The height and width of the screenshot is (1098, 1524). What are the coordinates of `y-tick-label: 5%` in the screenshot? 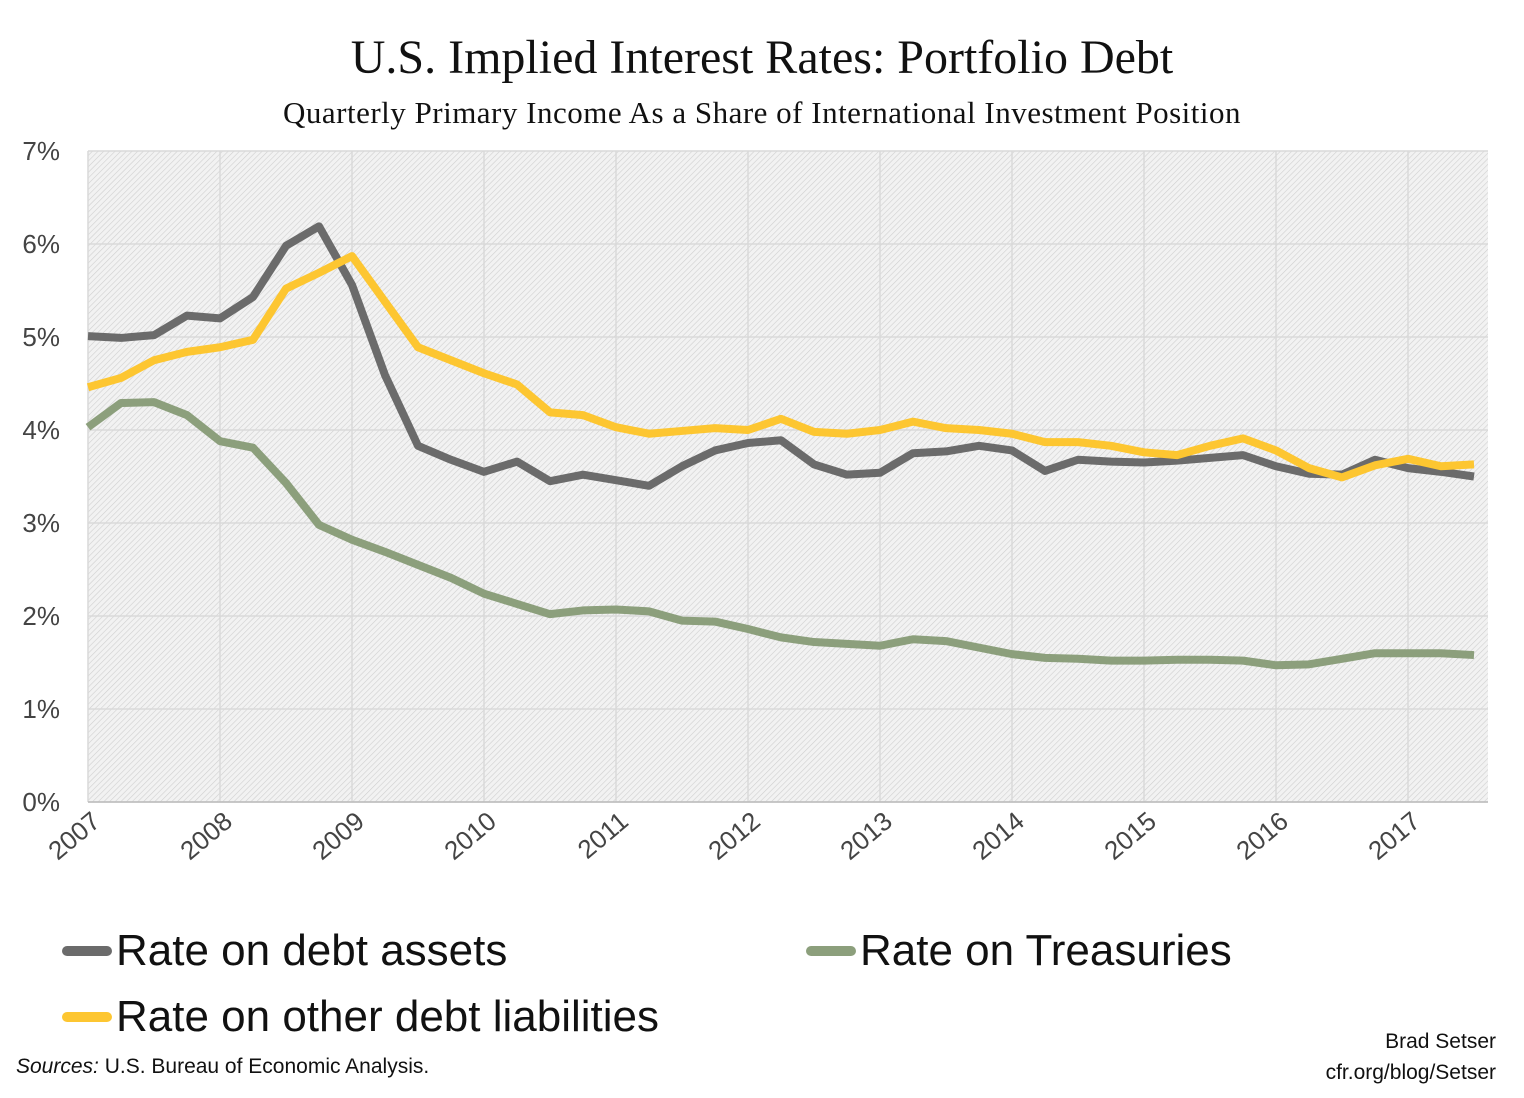 It's located at (41, 337).